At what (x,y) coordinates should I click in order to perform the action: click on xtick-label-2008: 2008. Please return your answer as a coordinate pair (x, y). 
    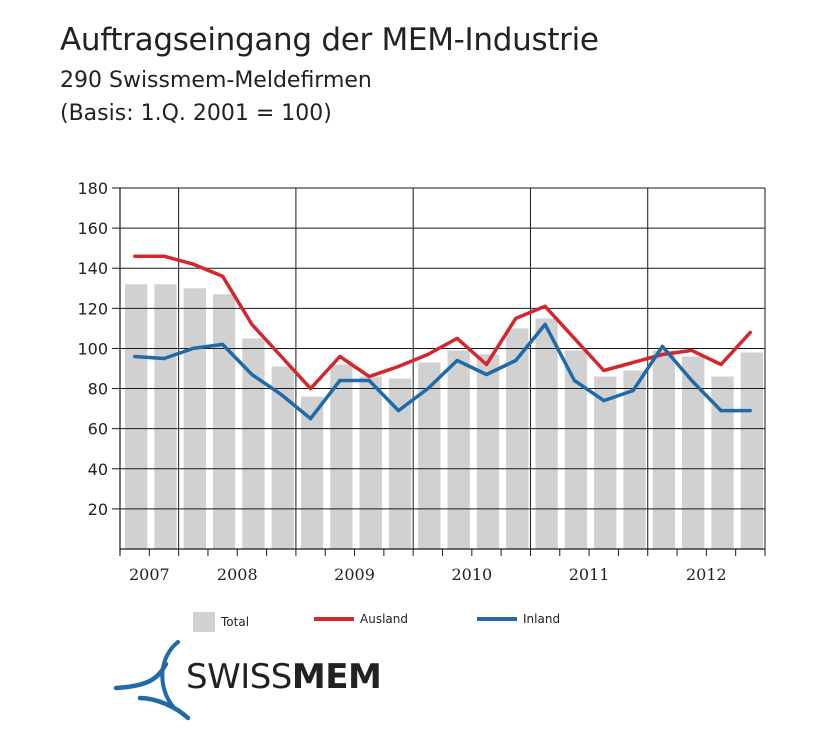
    Looking at the image, I should click on (237, 574).